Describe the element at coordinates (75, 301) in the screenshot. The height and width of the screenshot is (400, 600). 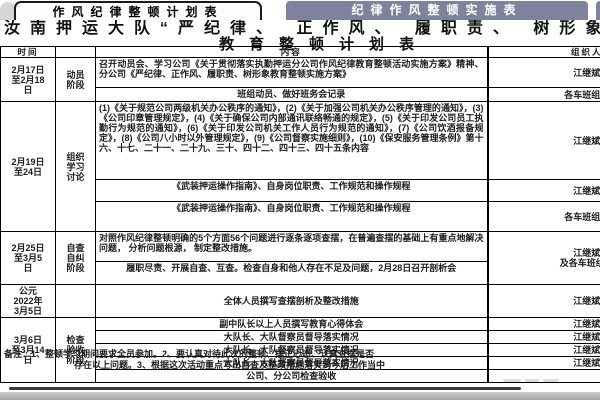
I see `stage-cell-s4` at that location.